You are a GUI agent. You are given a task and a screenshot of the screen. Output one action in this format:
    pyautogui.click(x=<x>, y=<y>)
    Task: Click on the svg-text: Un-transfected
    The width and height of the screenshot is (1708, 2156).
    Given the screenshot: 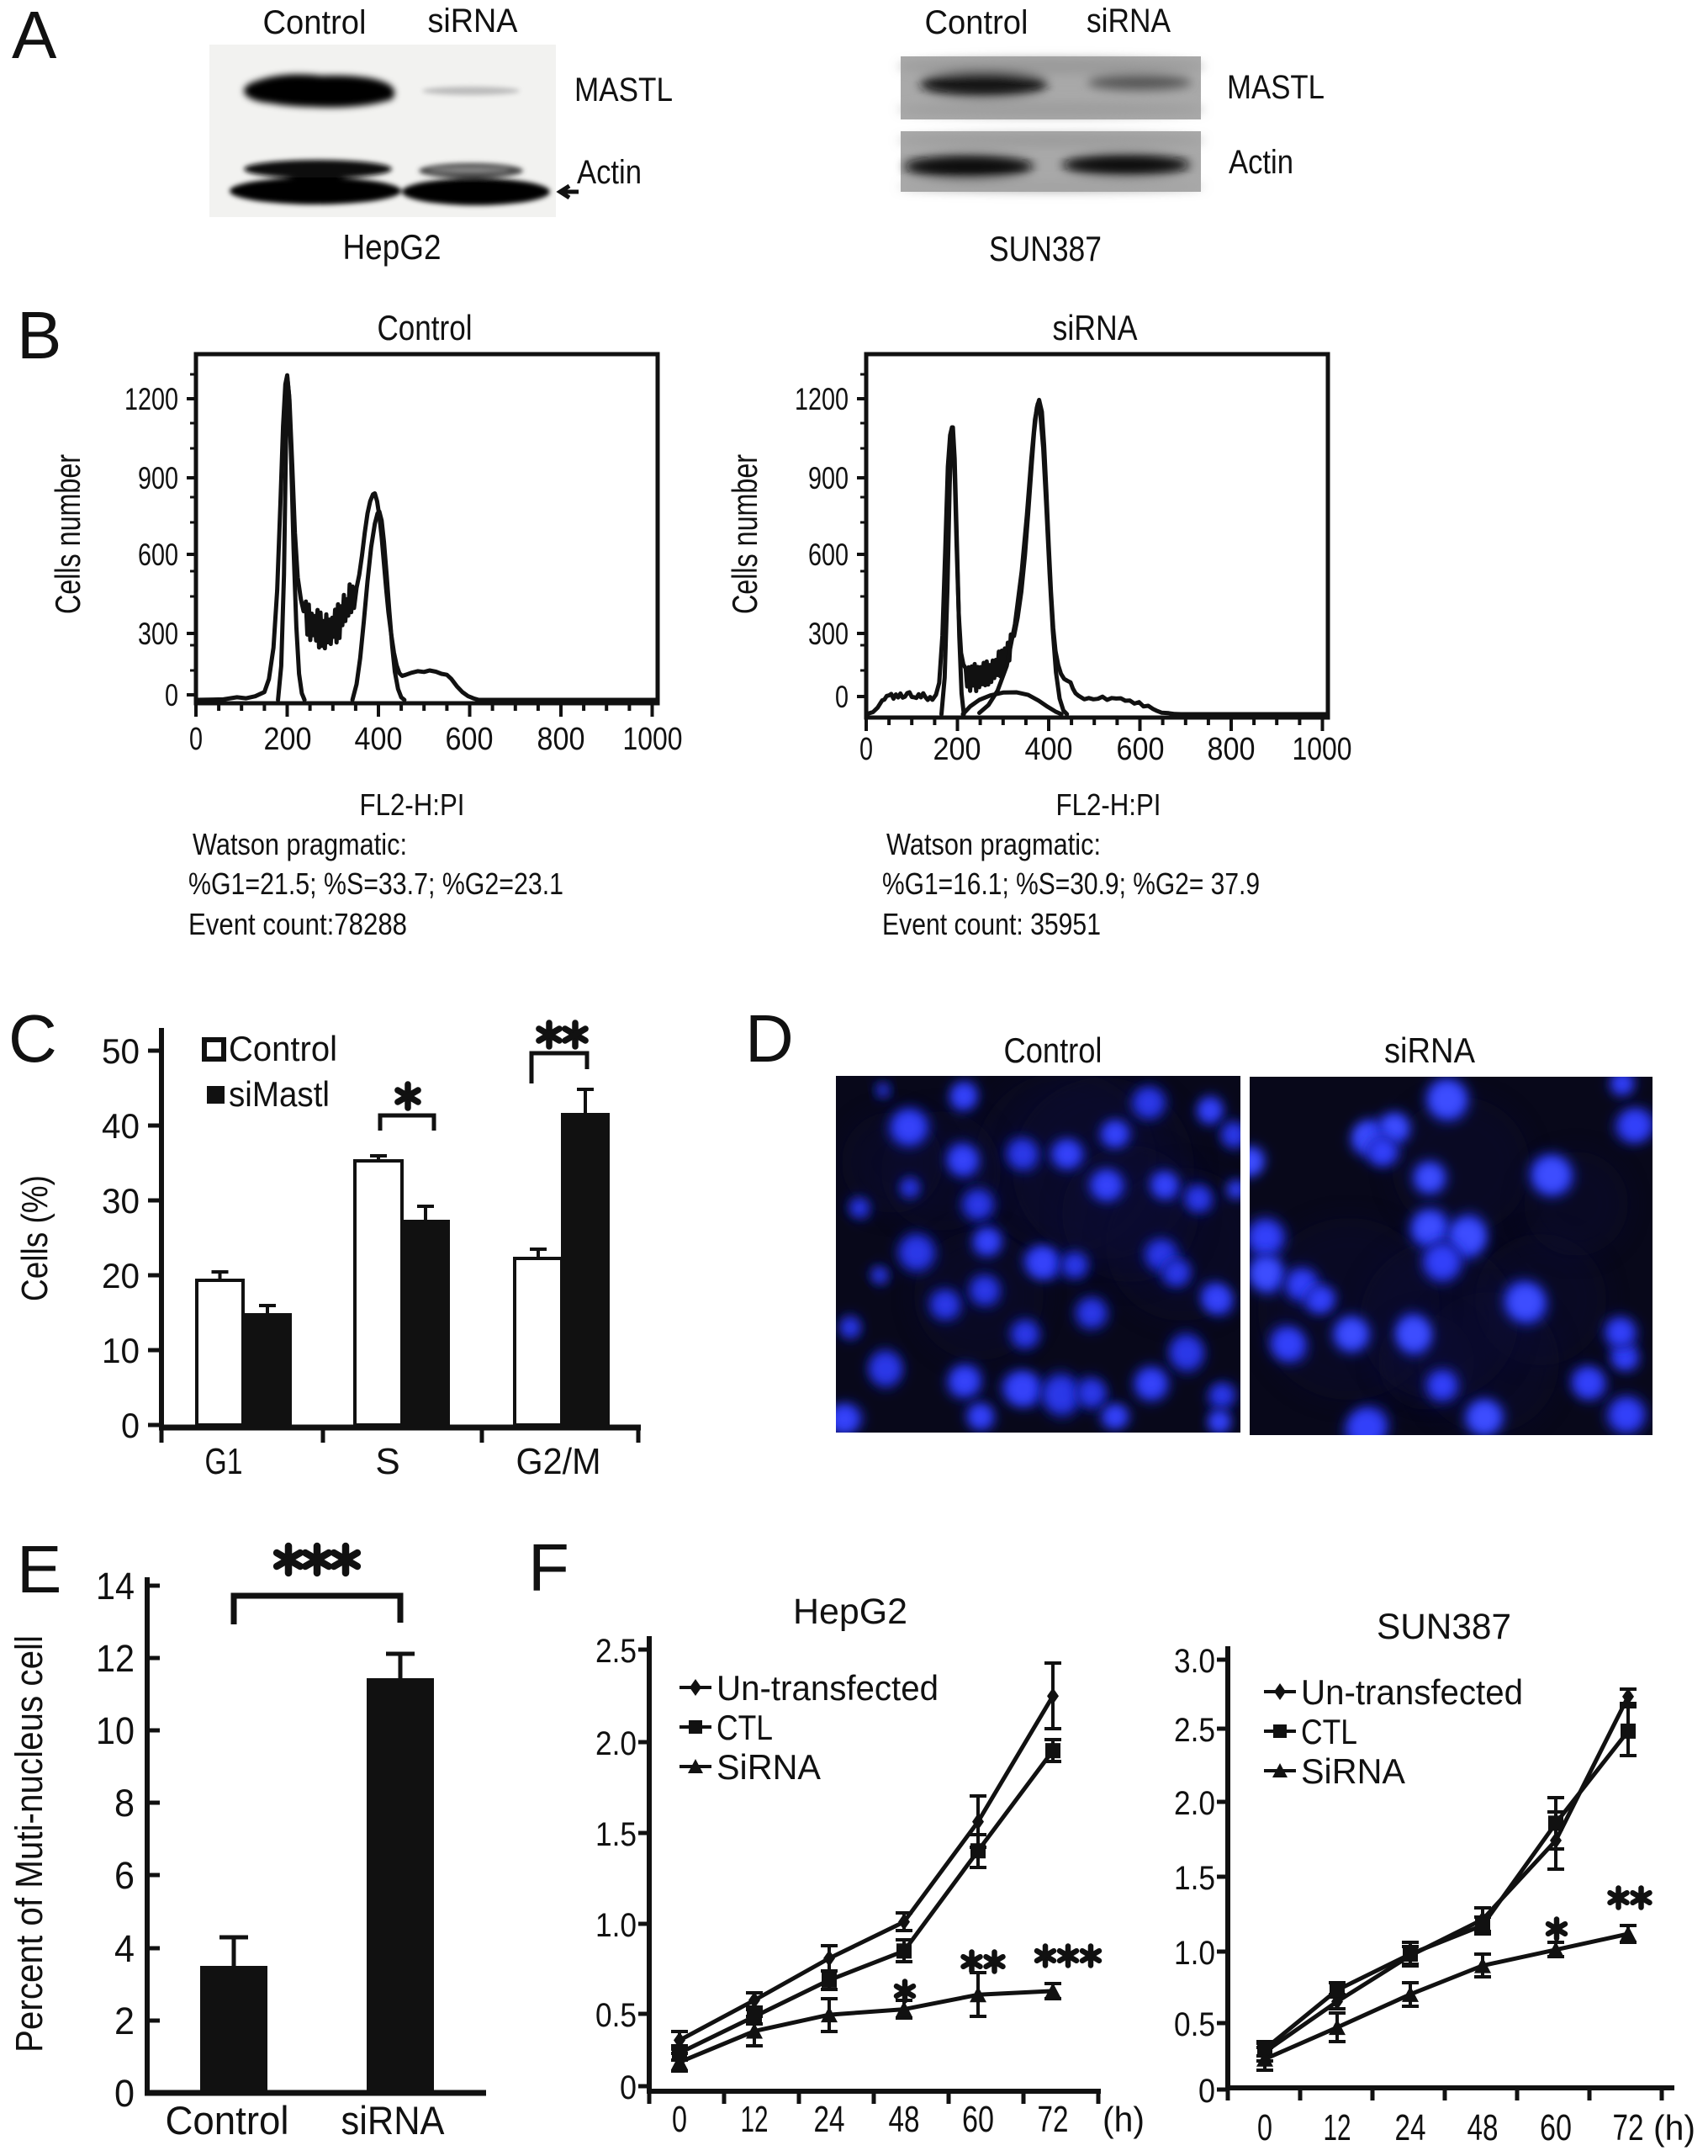 What is the action you would take?
    pyautogui.click(x=1412, y=1692)
    